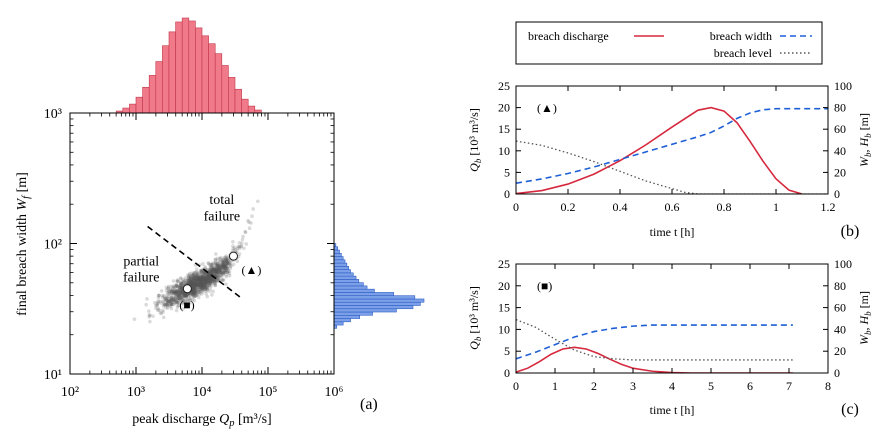 Image resolution: width=886 pixels, height=443 pixels. Describe the element at coordinates (379, 286) in the screenshot. I see `right-histogram` at that location.